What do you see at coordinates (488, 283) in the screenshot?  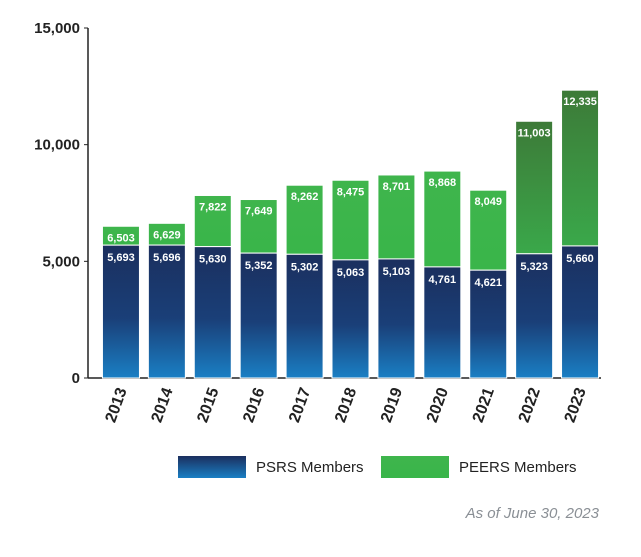 I see `data-label-psrs-2021: 4,621` at bounding box center [488, 283].